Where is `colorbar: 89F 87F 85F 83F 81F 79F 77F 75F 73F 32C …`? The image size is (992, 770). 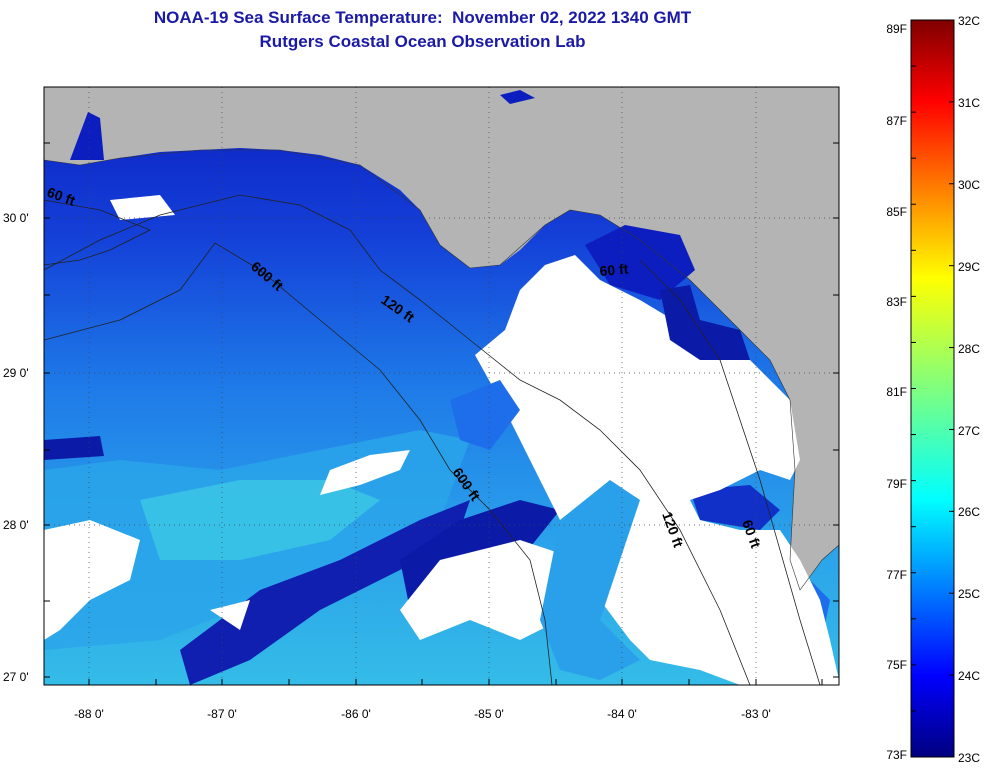
colorbar: 89F 87F 85F 83F 81F 79F 77F 75F 73F 32C … is located at coordinates (933, 389).